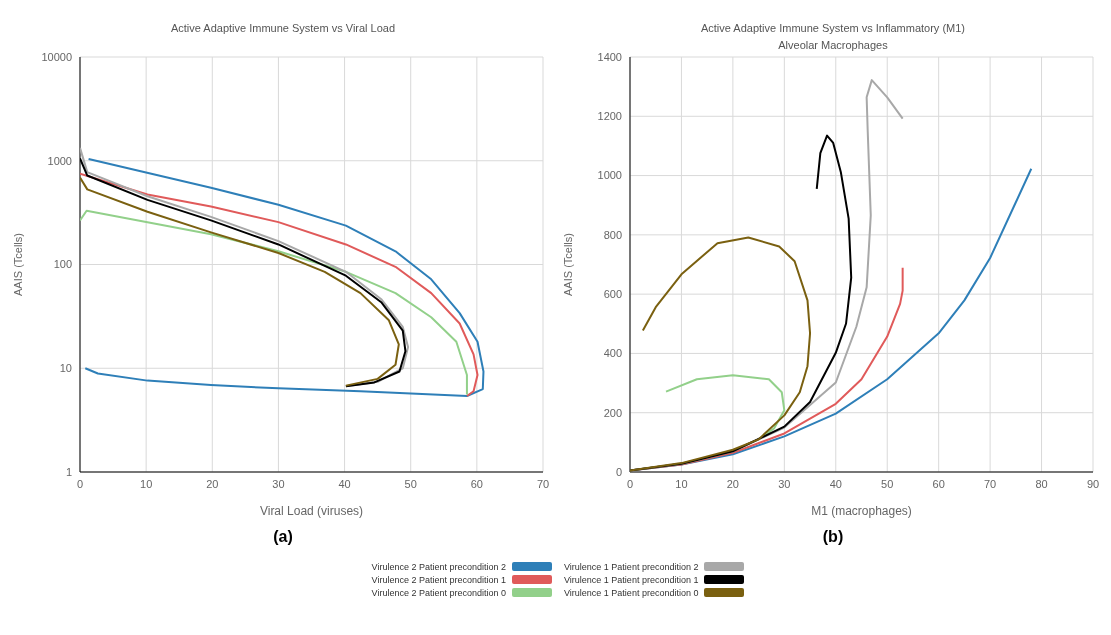 The image size is (1111, 635). I want to click on legend-label: Virulence 2 Patient precondition 0, so click(438, 592).